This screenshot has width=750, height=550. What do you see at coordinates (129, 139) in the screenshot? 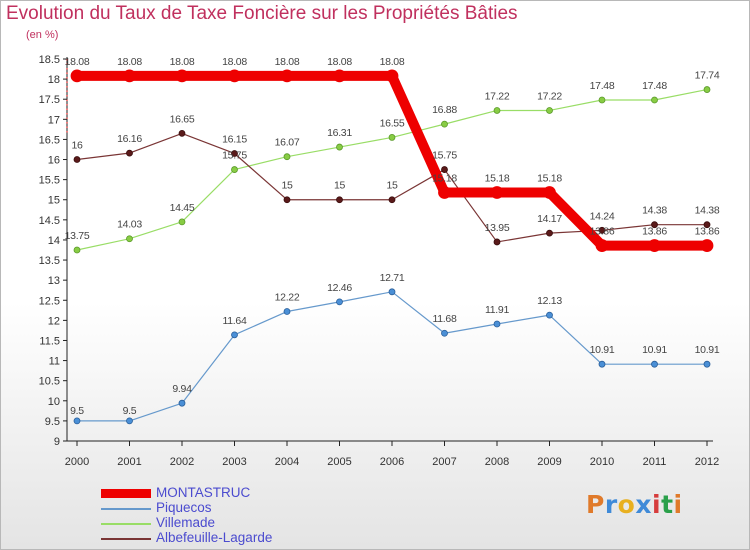
I see `data-label-albefeuille-lagarde: 16.16` at bounding box center [129, 139].